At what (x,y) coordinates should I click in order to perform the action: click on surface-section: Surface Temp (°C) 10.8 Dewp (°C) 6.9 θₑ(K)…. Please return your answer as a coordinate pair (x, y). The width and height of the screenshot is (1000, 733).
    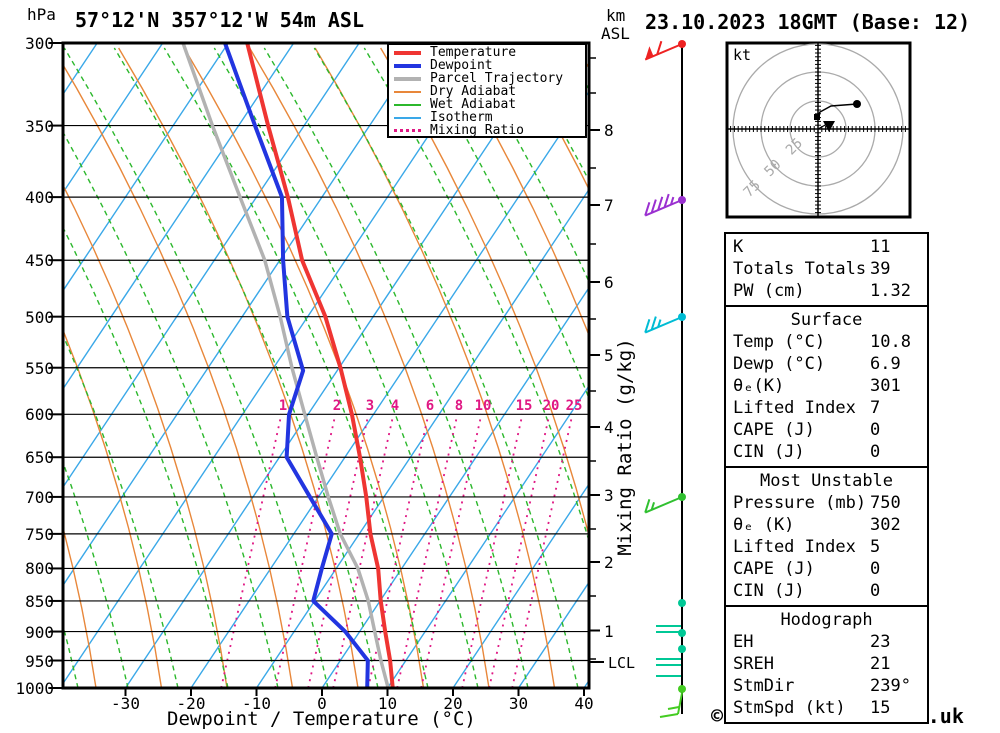
    Looking at the image, I should click on (826, 386).